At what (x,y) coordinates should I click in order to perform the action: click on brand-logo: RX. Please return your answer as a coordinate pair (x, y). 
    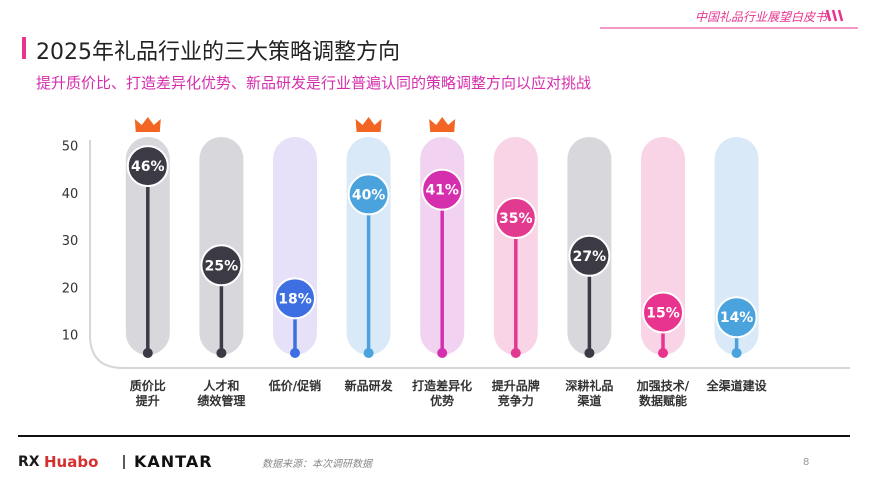
    Looking at the image, I should click on (29, 462).